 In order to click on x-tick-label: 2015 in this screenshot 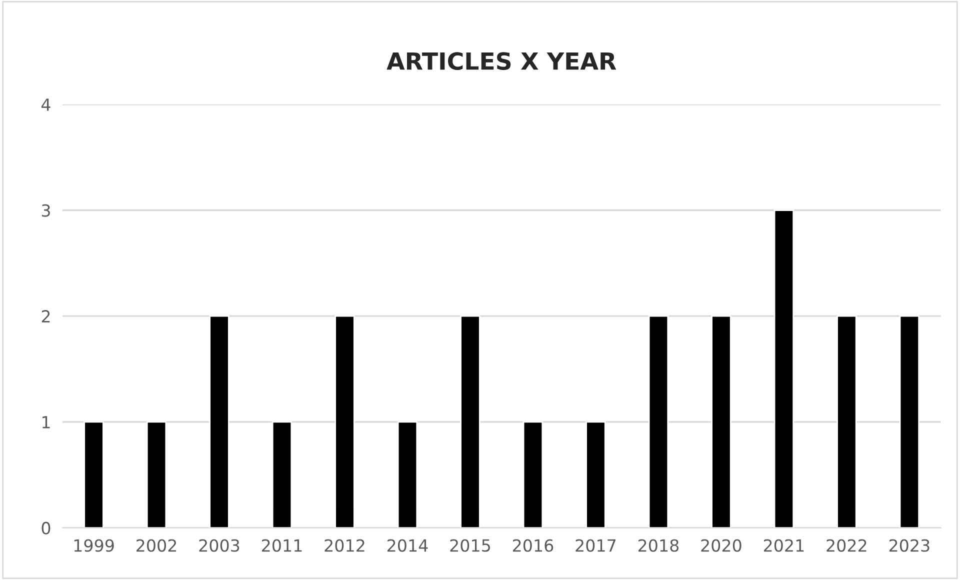, I will do `click(470, 545)`.